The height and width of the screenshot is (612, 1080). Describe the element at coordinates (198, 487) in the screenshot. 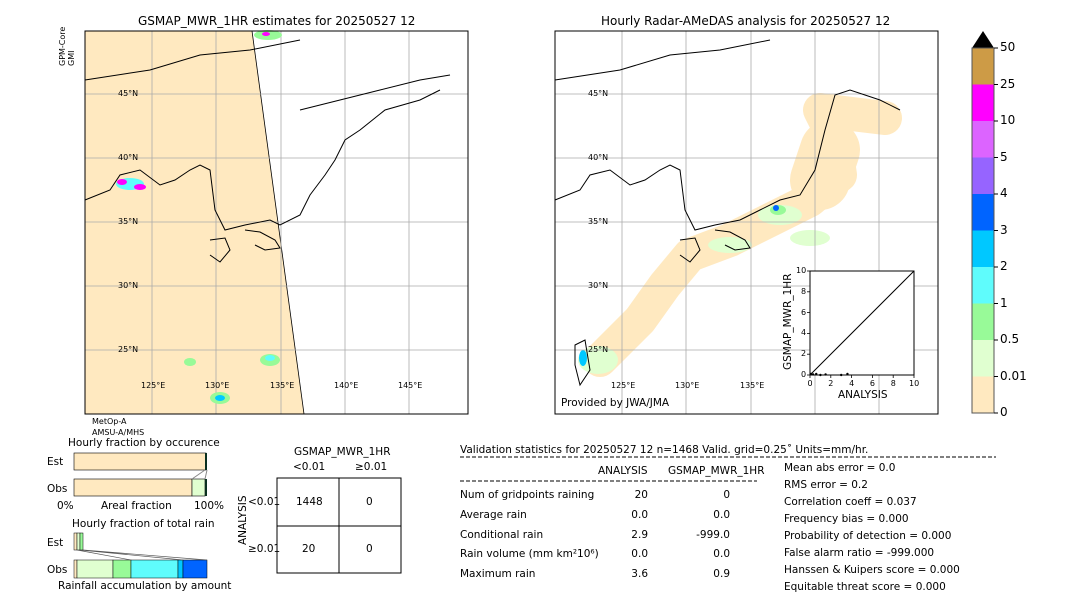

I see `obs-bar-light` at that location.